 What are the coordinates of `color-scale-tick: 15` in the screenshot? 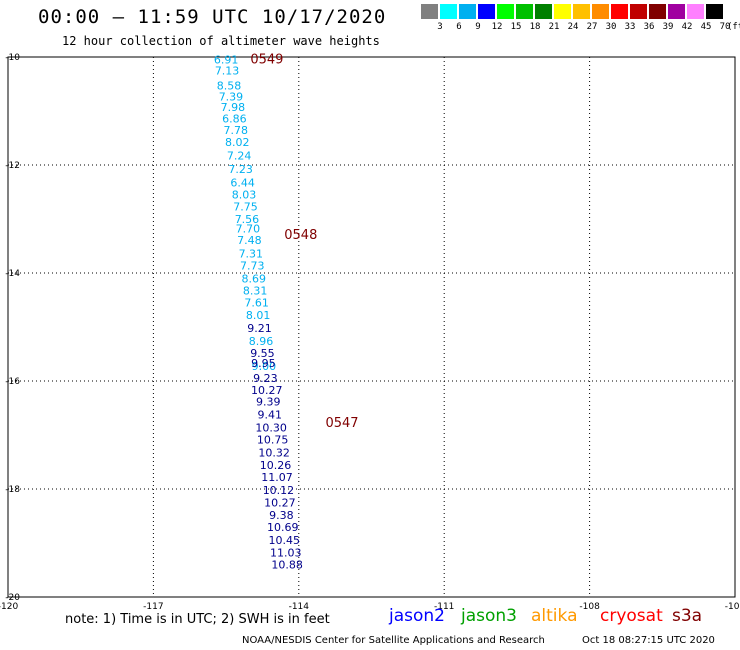 It's located at (516, 27).